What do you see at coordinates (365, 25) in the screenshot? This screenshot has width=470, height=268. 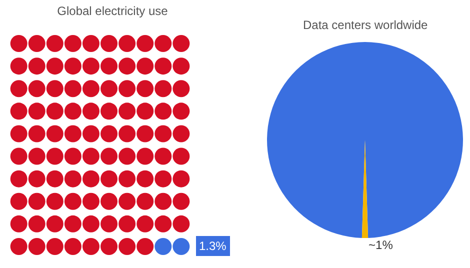 I see `slice-label: Data centers worldwide` at bounding box center [365, 25].